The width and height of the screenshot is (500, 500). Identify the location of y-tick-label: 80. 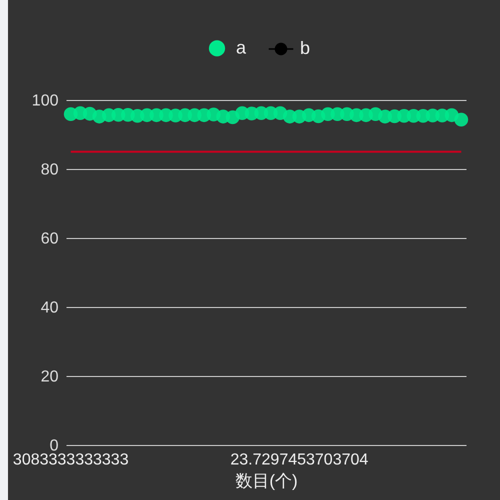
(49, 170).